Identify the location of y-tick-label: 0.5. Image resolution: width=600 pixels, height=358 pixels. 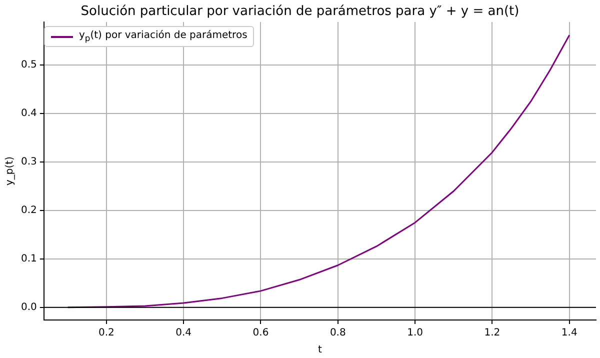
(28, 65).